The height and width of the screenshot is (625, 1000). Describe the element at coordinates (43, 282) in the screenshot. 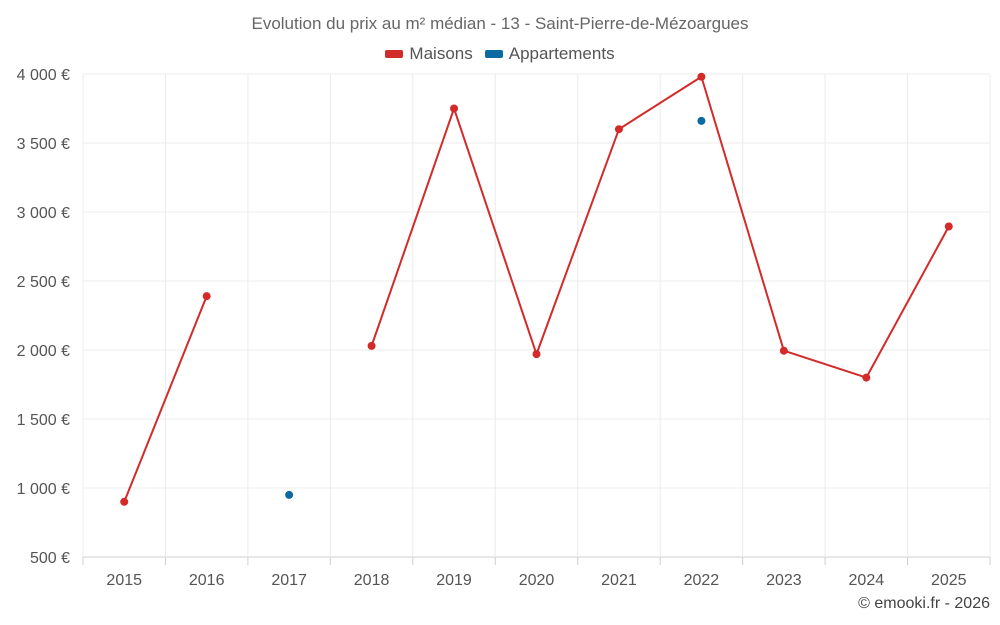

I see `y-tick-label: 2 500 €` at that location.